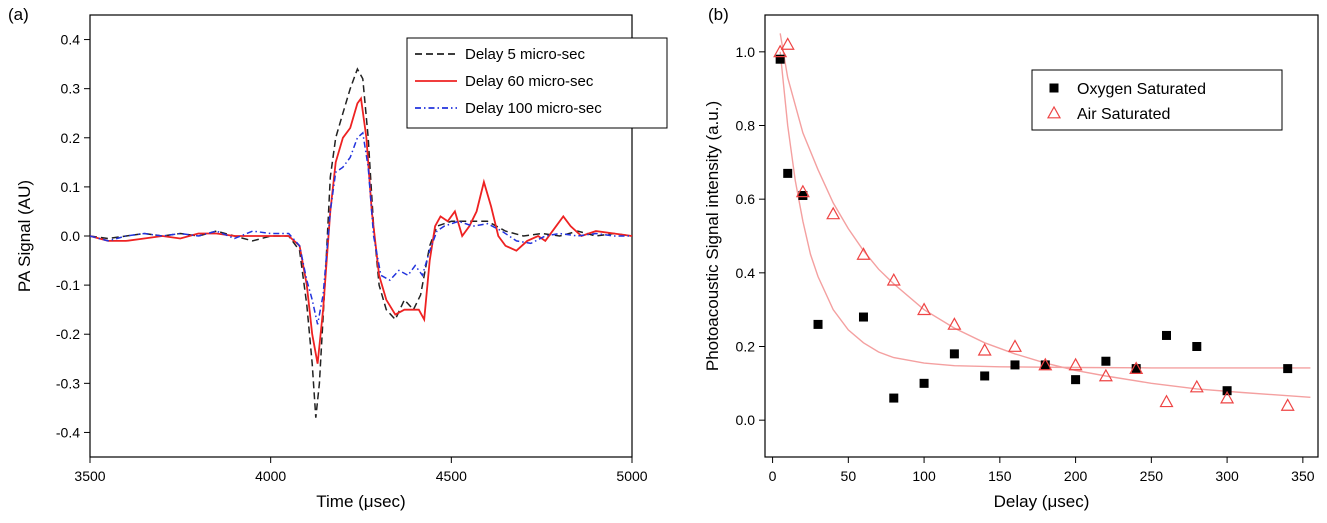  I want to click on legend-label: Delay 5 micro-sec, so click(525, 54).